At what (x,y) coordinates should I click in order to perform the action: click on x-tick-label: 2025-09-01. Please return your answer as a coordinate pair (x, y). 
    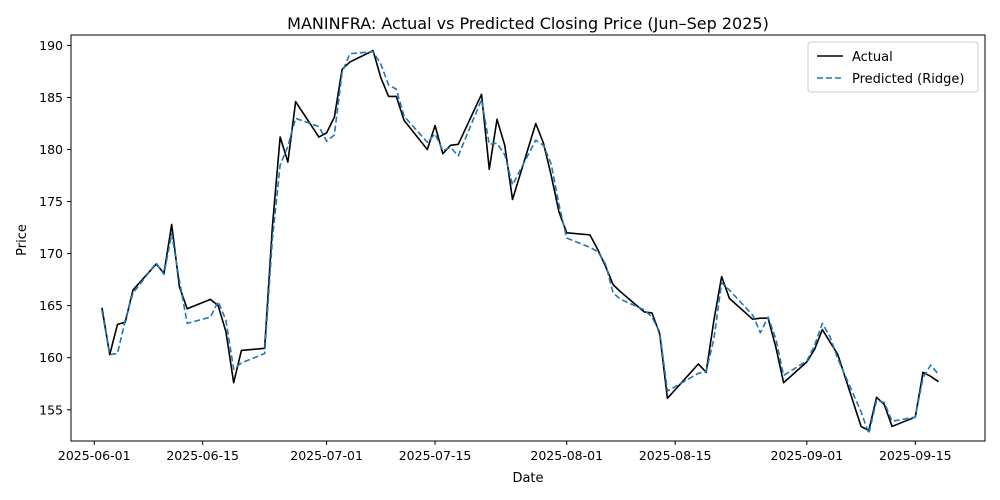
    Looking at the image, I should click on (807, 455).